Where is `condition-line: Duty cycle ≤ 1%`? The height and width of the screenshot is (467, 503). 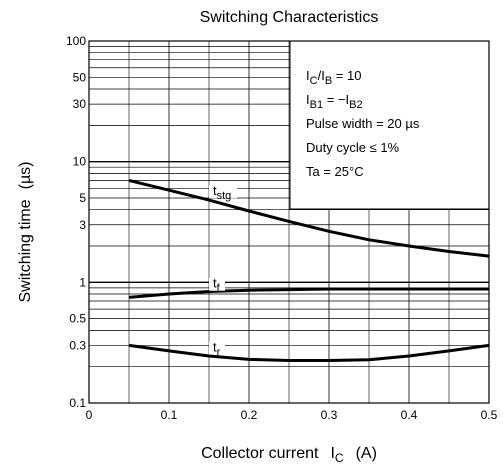
condition-line: Duty cycle ≤ 1% is located at coordinates (353, 147).